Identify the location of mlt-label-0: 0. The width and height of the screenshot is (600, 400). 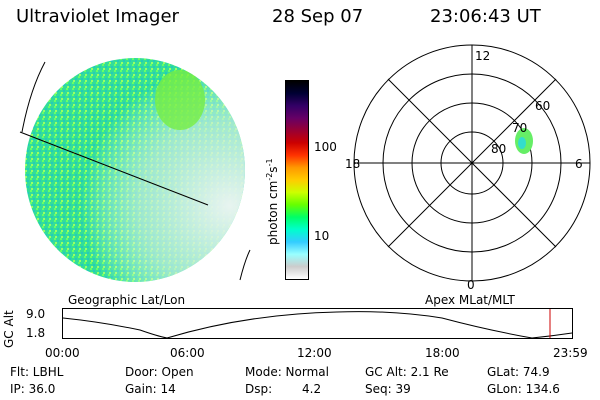
(471, 285).